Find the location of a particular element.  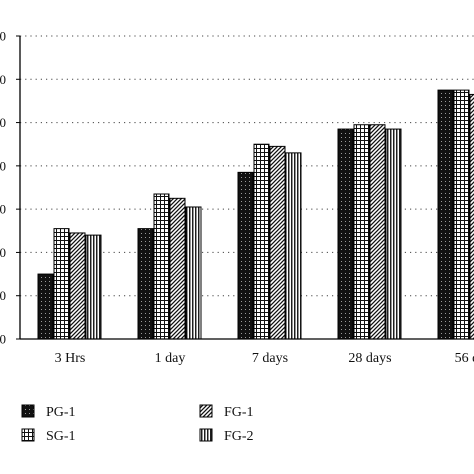

x-tick-label: 1 day is located at coordinates (170, 358).